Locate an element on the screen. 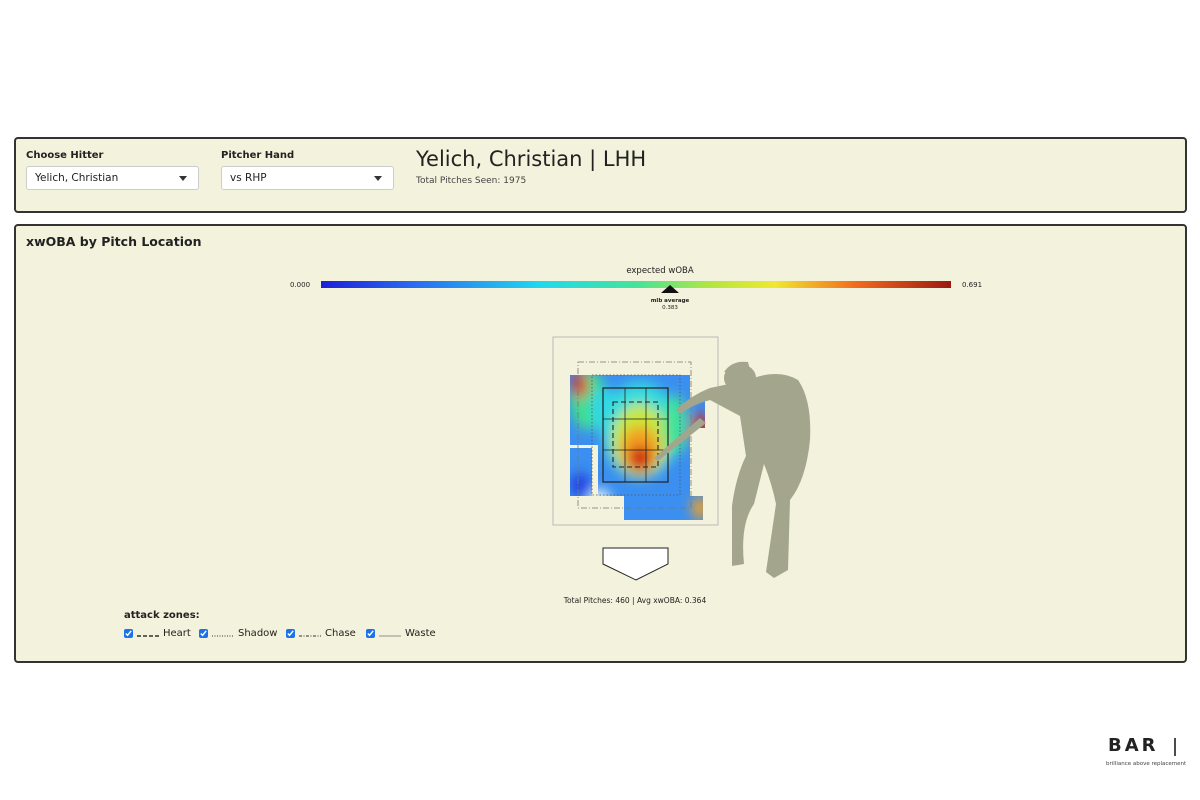 The height and width of the screenshot is (800, 1200). colorbar-min: 0.000 is located at coordinates (300, 285).